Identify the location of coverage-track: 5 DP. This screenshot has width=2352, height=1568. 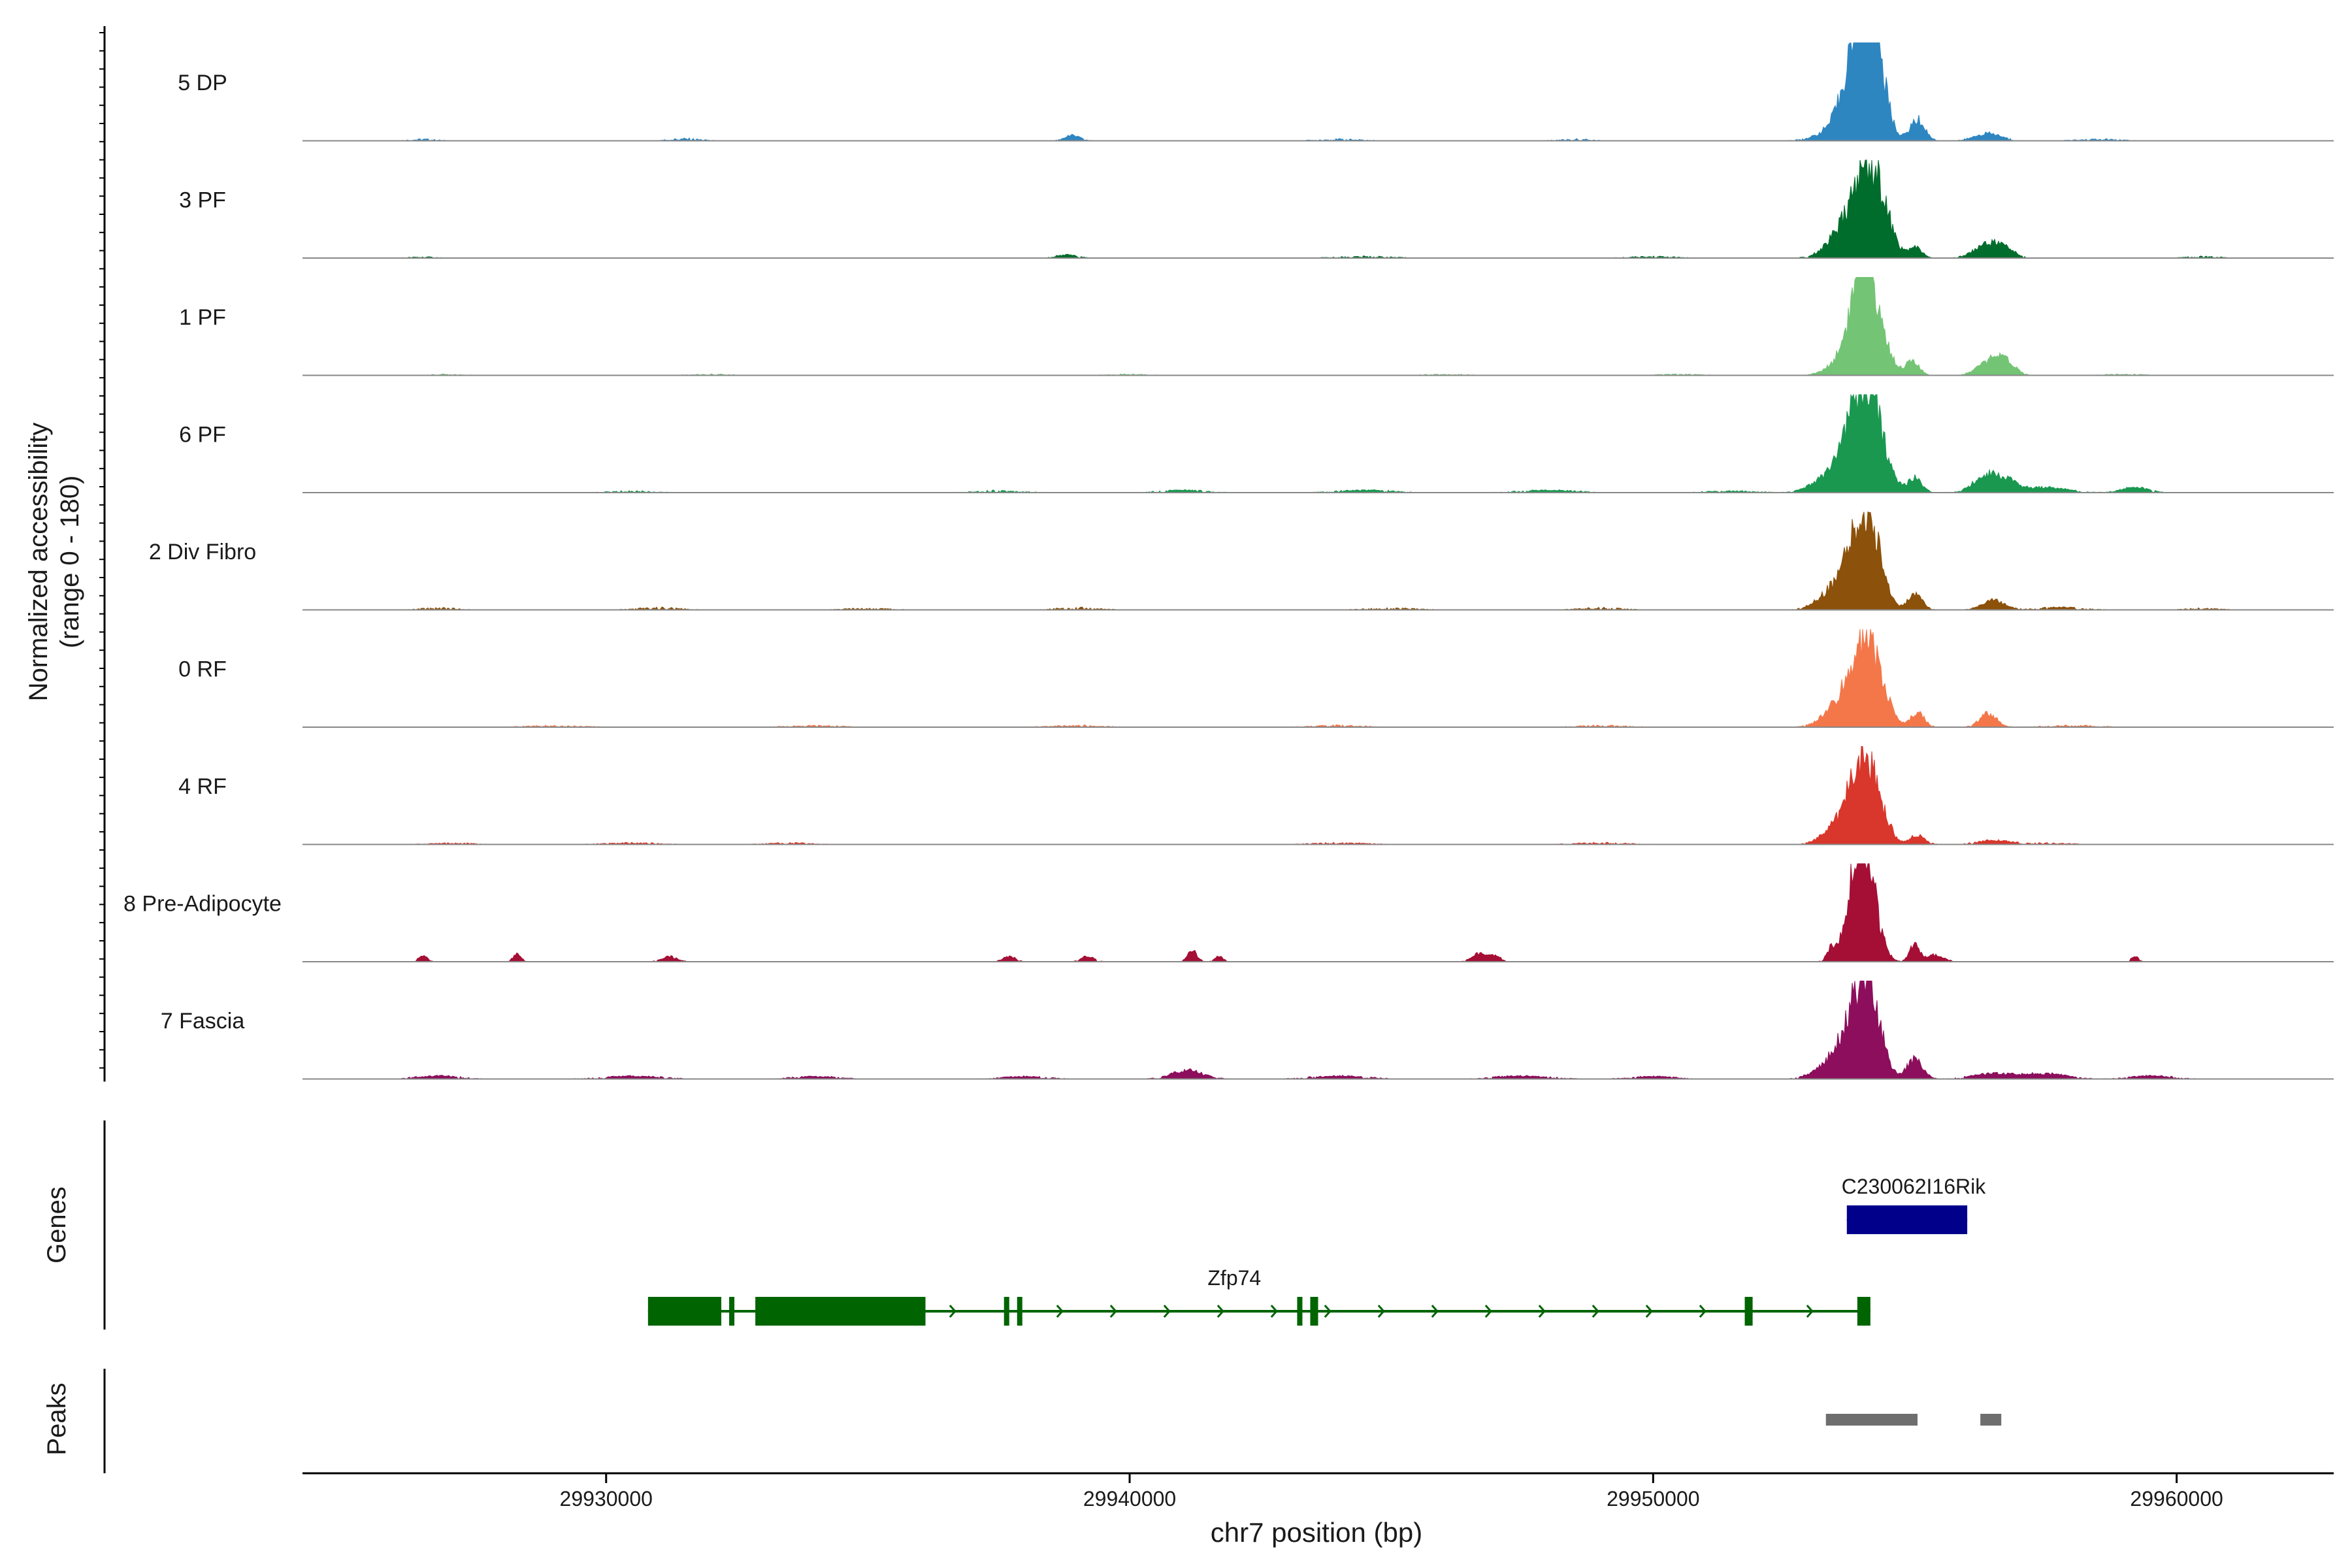
(1256, 92).